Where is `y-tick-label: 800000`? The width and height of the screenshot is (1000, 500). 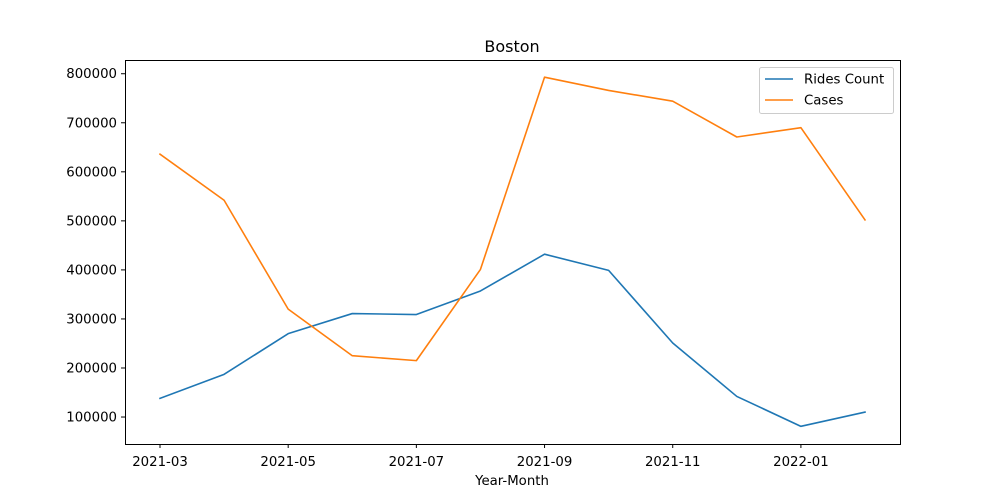 y-tick-label: 800000 is located at coordinates (91, 74).